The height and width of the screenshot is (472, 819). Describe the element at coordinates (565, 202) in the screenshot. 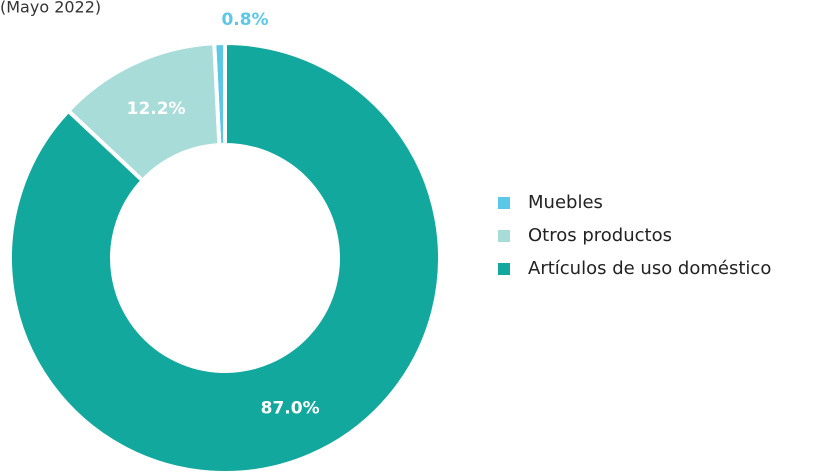

I see `legend-label: Muebles` at that location.